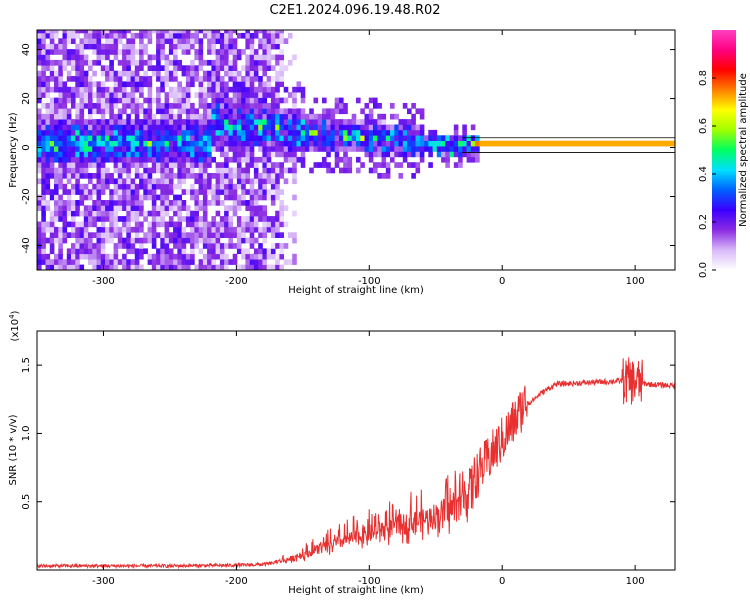 This screenshot has width=750, height=600. I want to click on x-tick-label: 0, so click(502, 281).